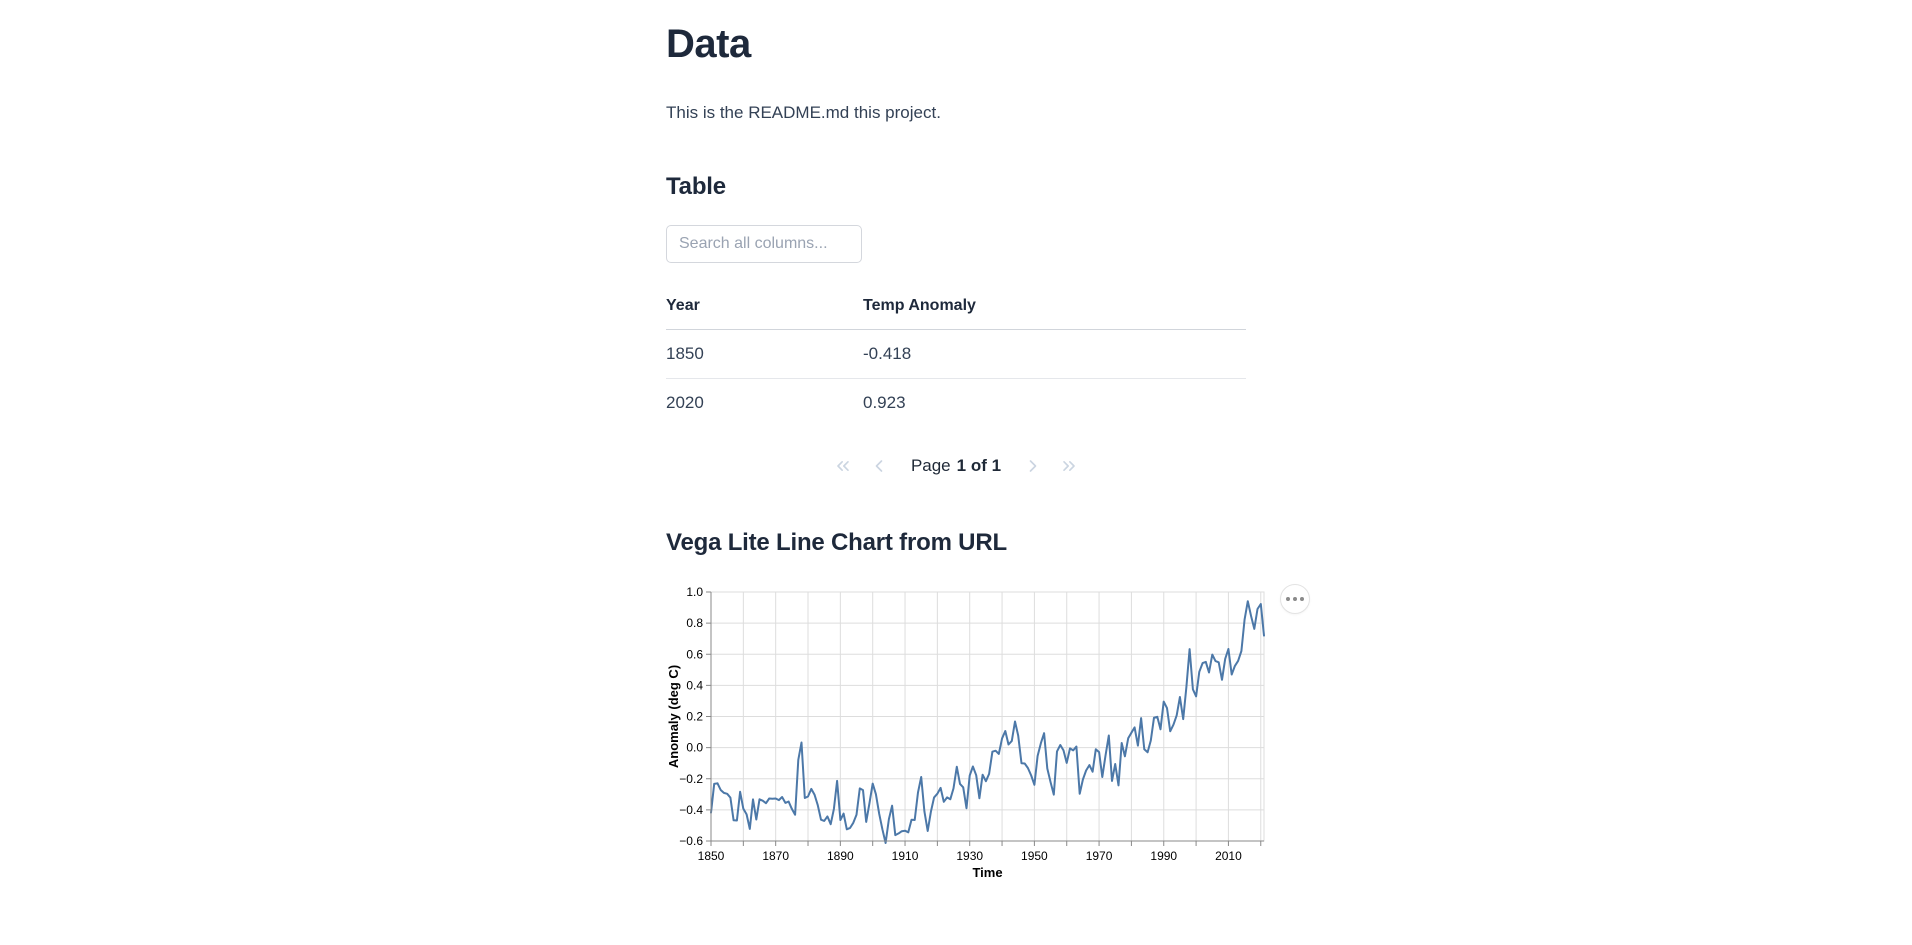 The image size is (1912, 945). I want to click on readme-text: This is the README.md this project., so click(803, 112).